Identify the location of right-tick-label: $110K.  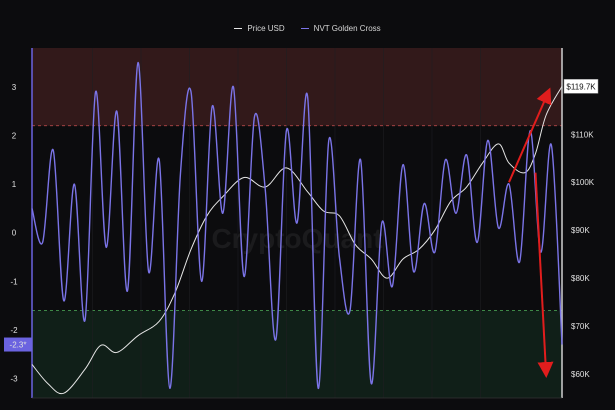
(582, 134).